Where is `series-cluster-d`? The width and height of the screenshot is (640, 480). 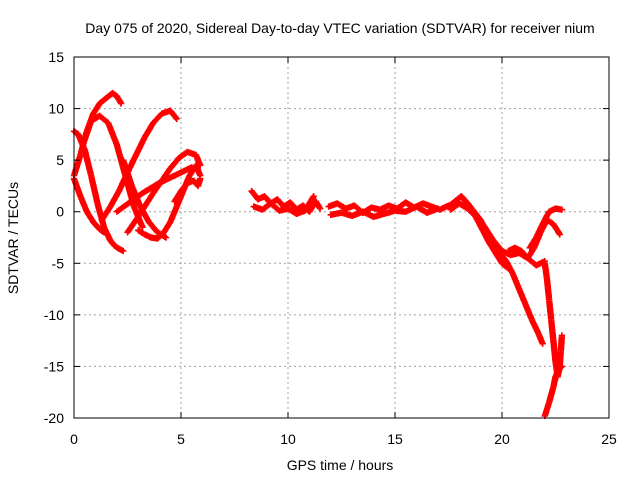
series-cluster-d is located at coordinates (384, 212).